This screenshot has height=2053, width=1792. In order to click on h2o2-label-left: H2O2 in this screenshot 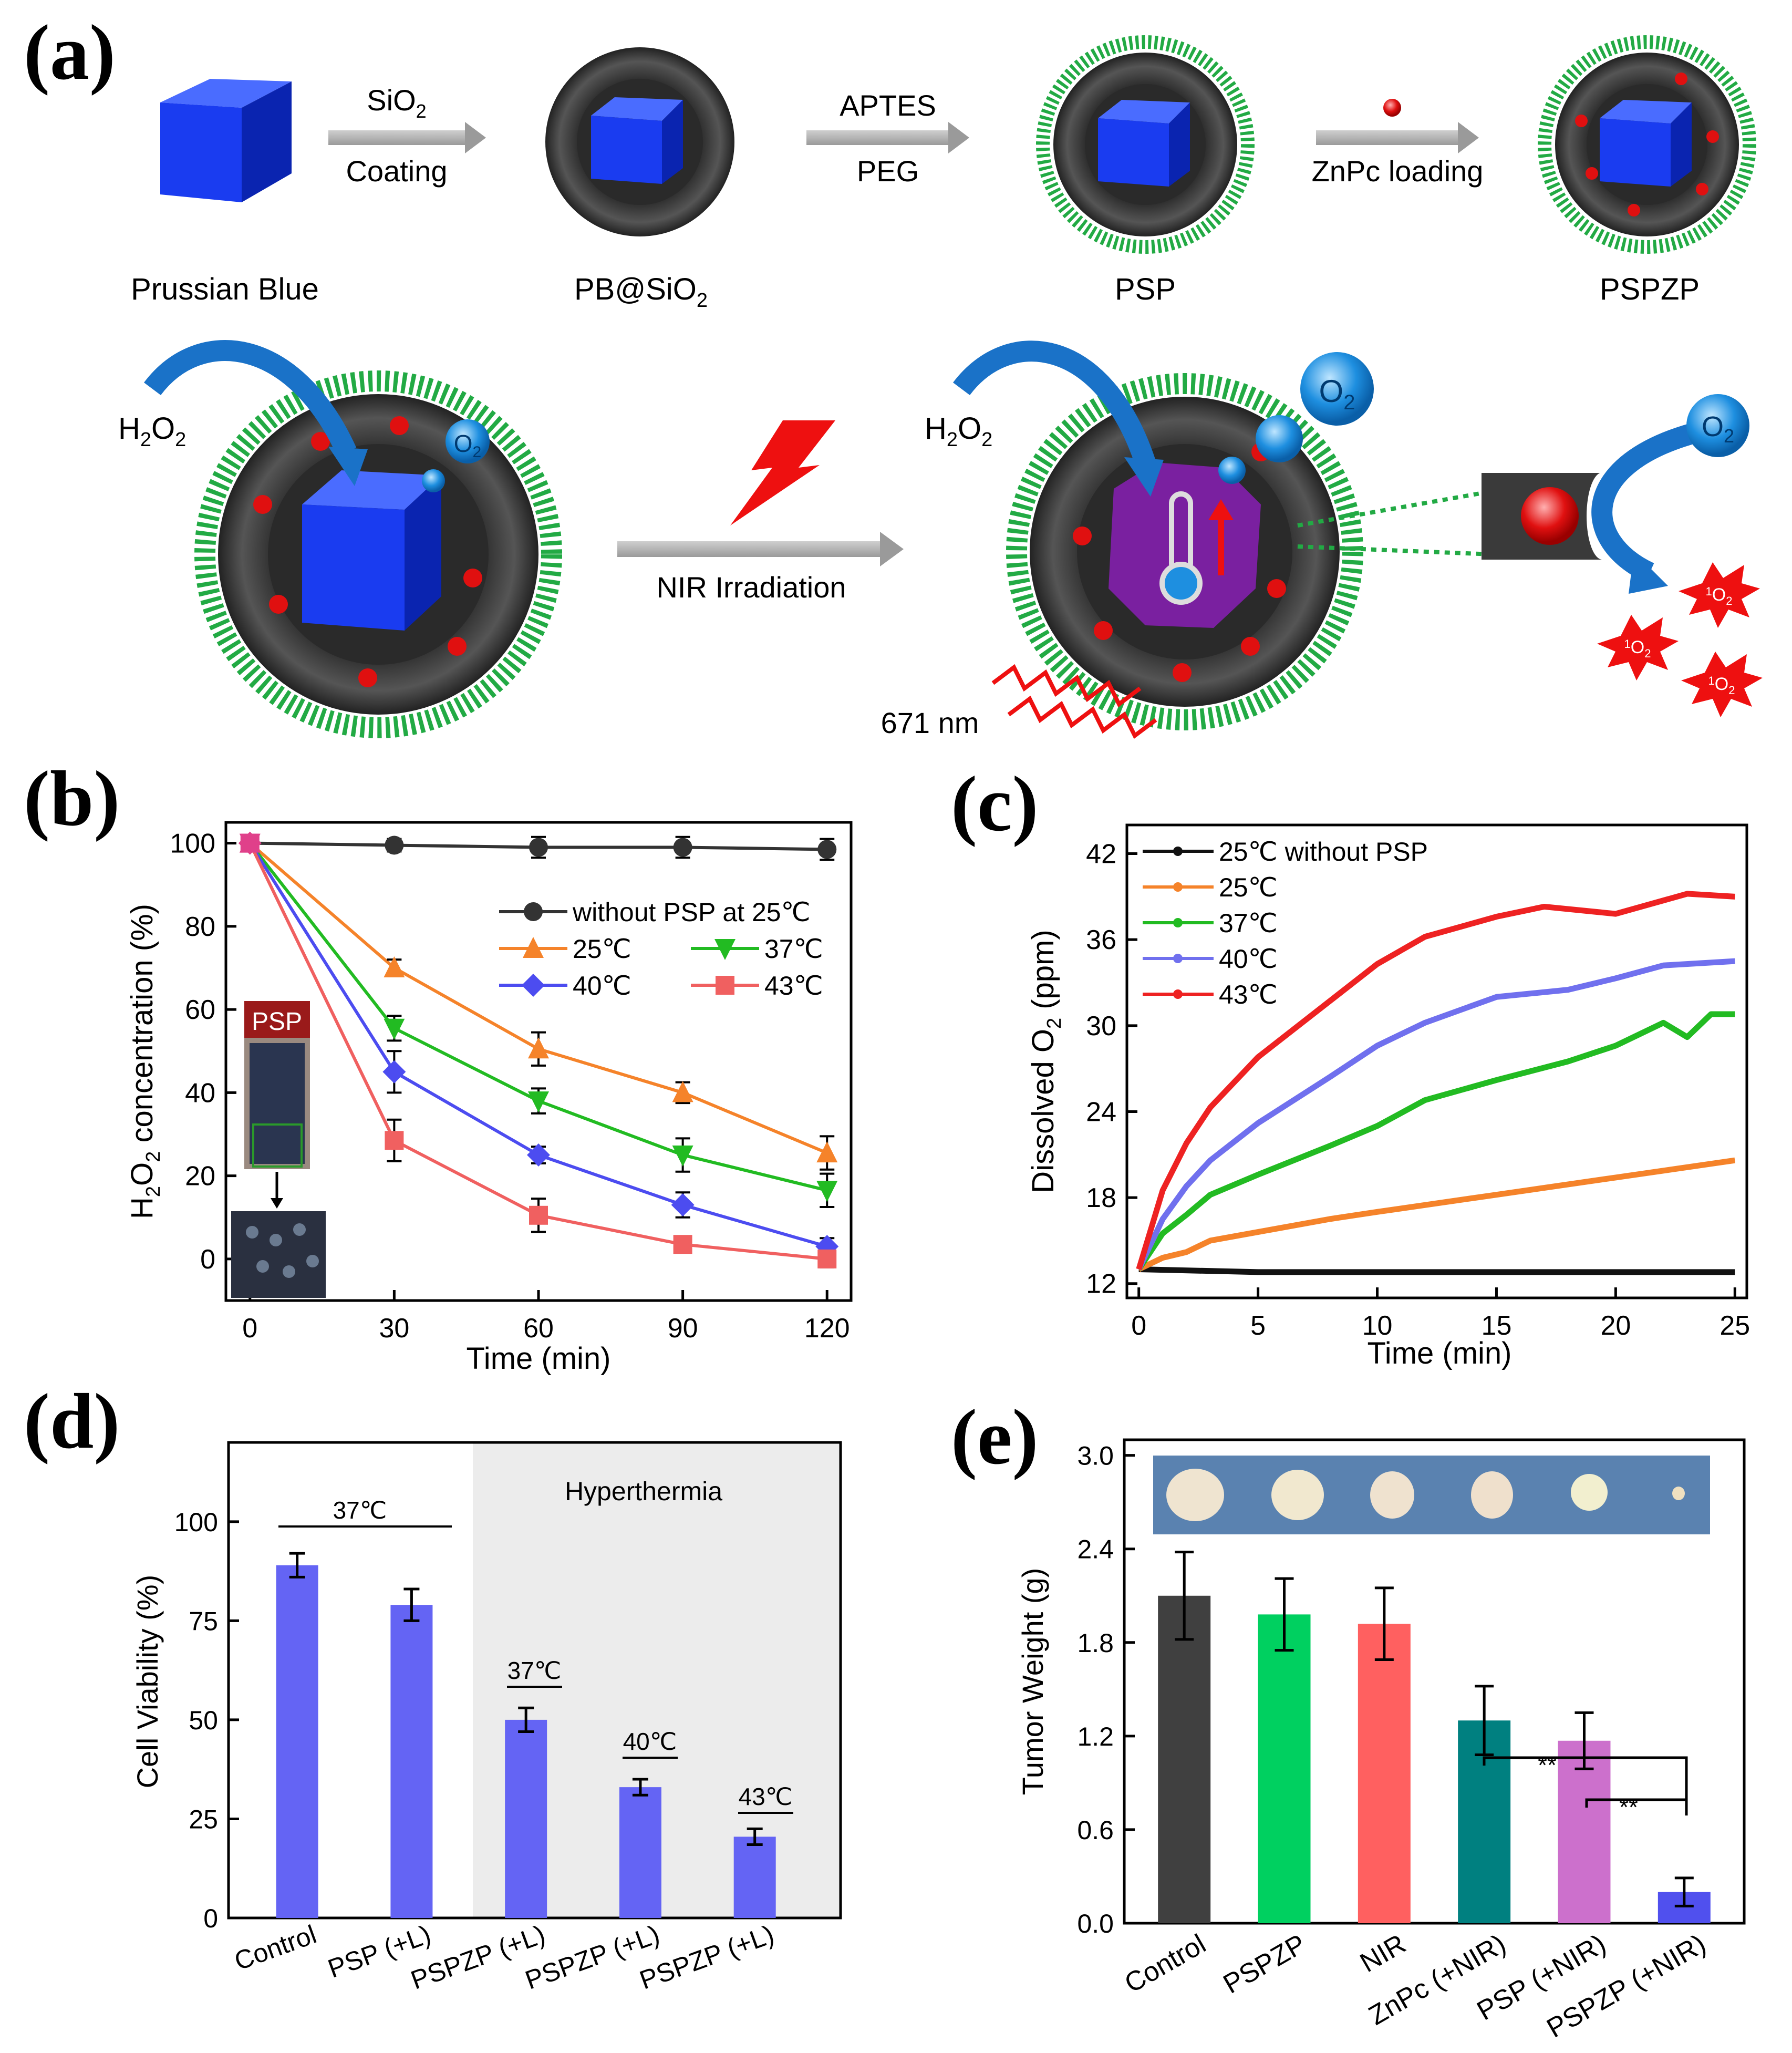, I will do `click(152, 431)`.